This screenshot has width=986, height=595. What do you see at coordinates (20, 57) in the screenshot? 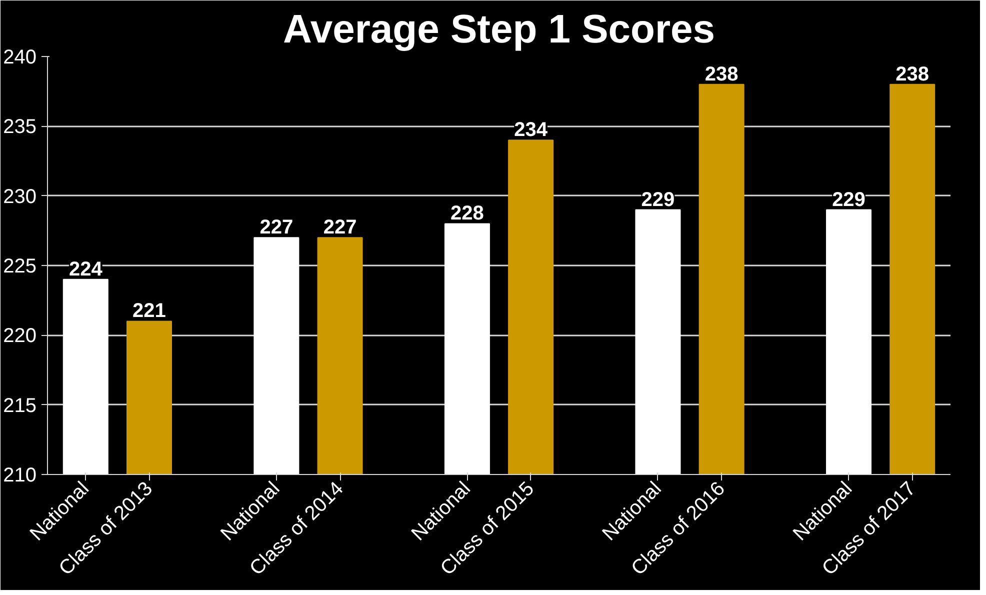
I see `y-tick-label: 240` at bounding box center [20, 57].